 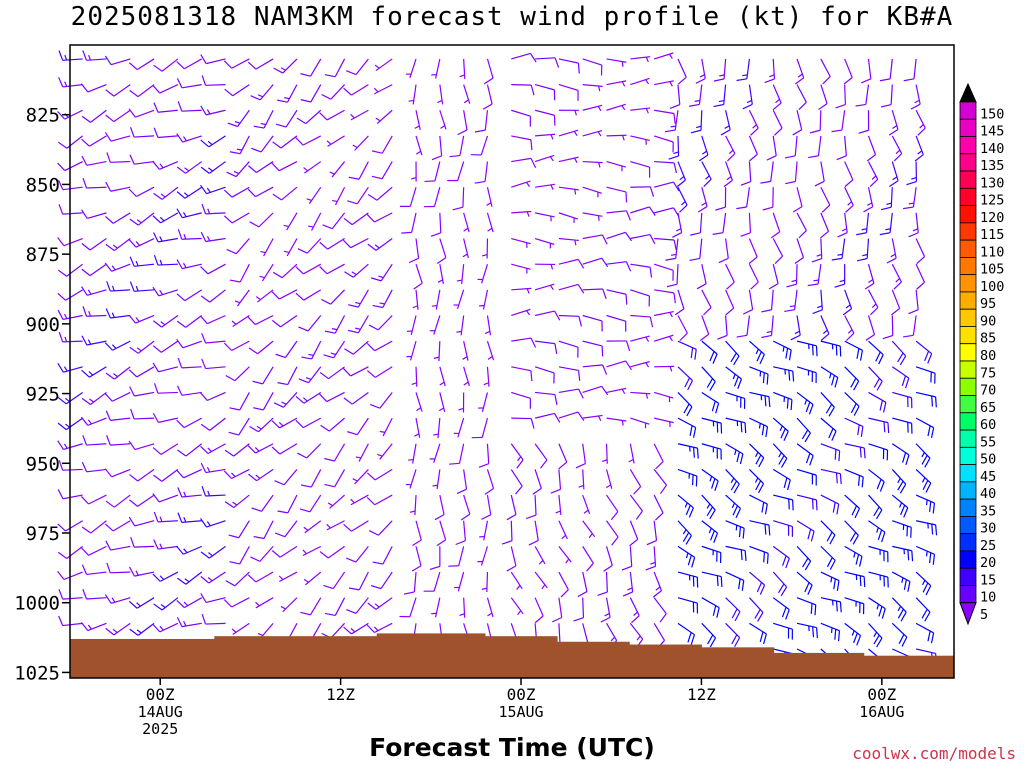 What do you see at coordinates (909, 666) in the screenshot?
I see `surface-block` at bounding box center [909, 666].